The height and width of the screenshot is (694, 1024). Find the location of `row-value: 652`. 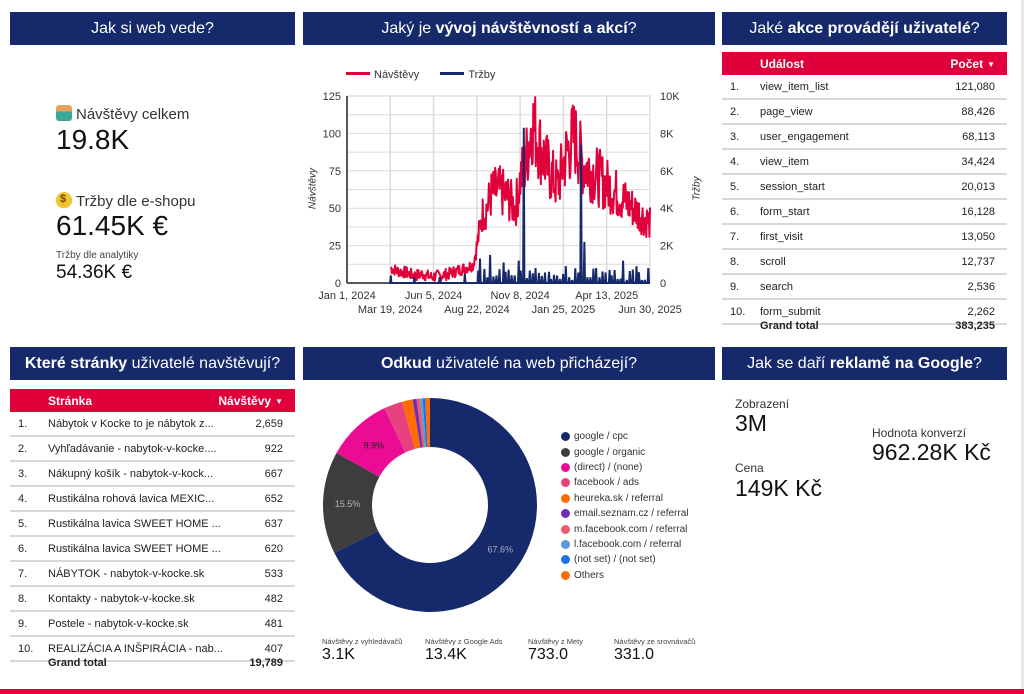

row-value: 652 is located at coordinates (273, 499).